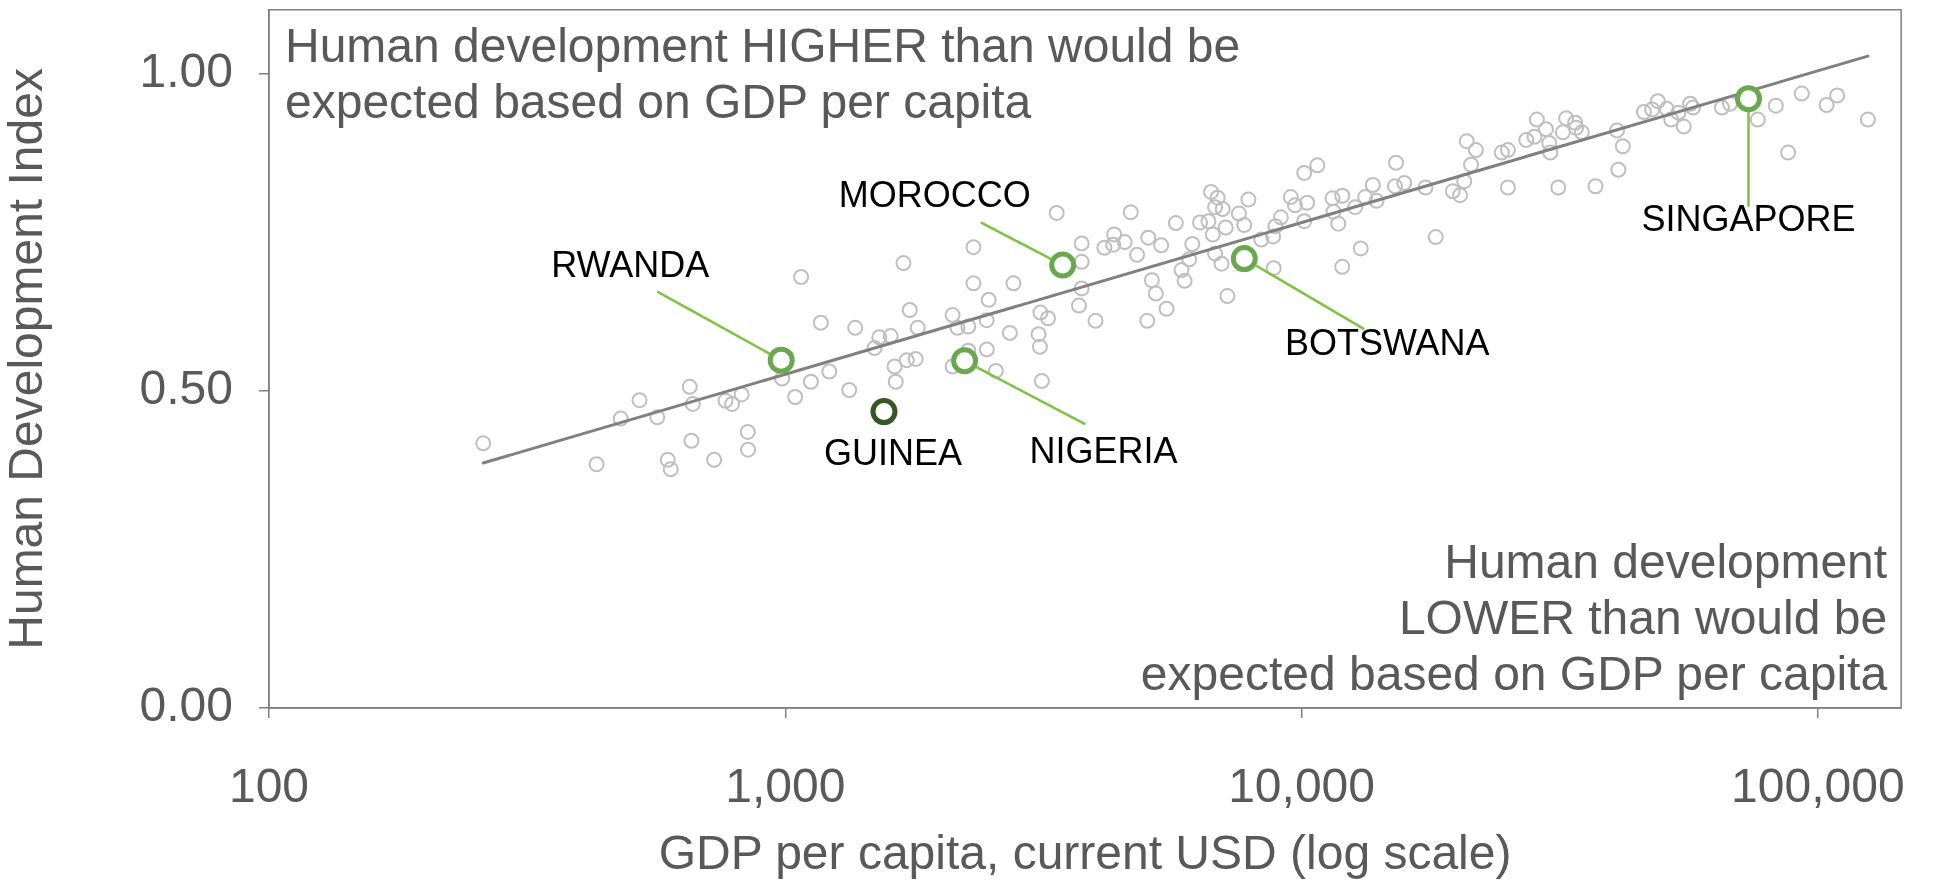  I want to click on annotation: GUINEA, so click(892, 452).